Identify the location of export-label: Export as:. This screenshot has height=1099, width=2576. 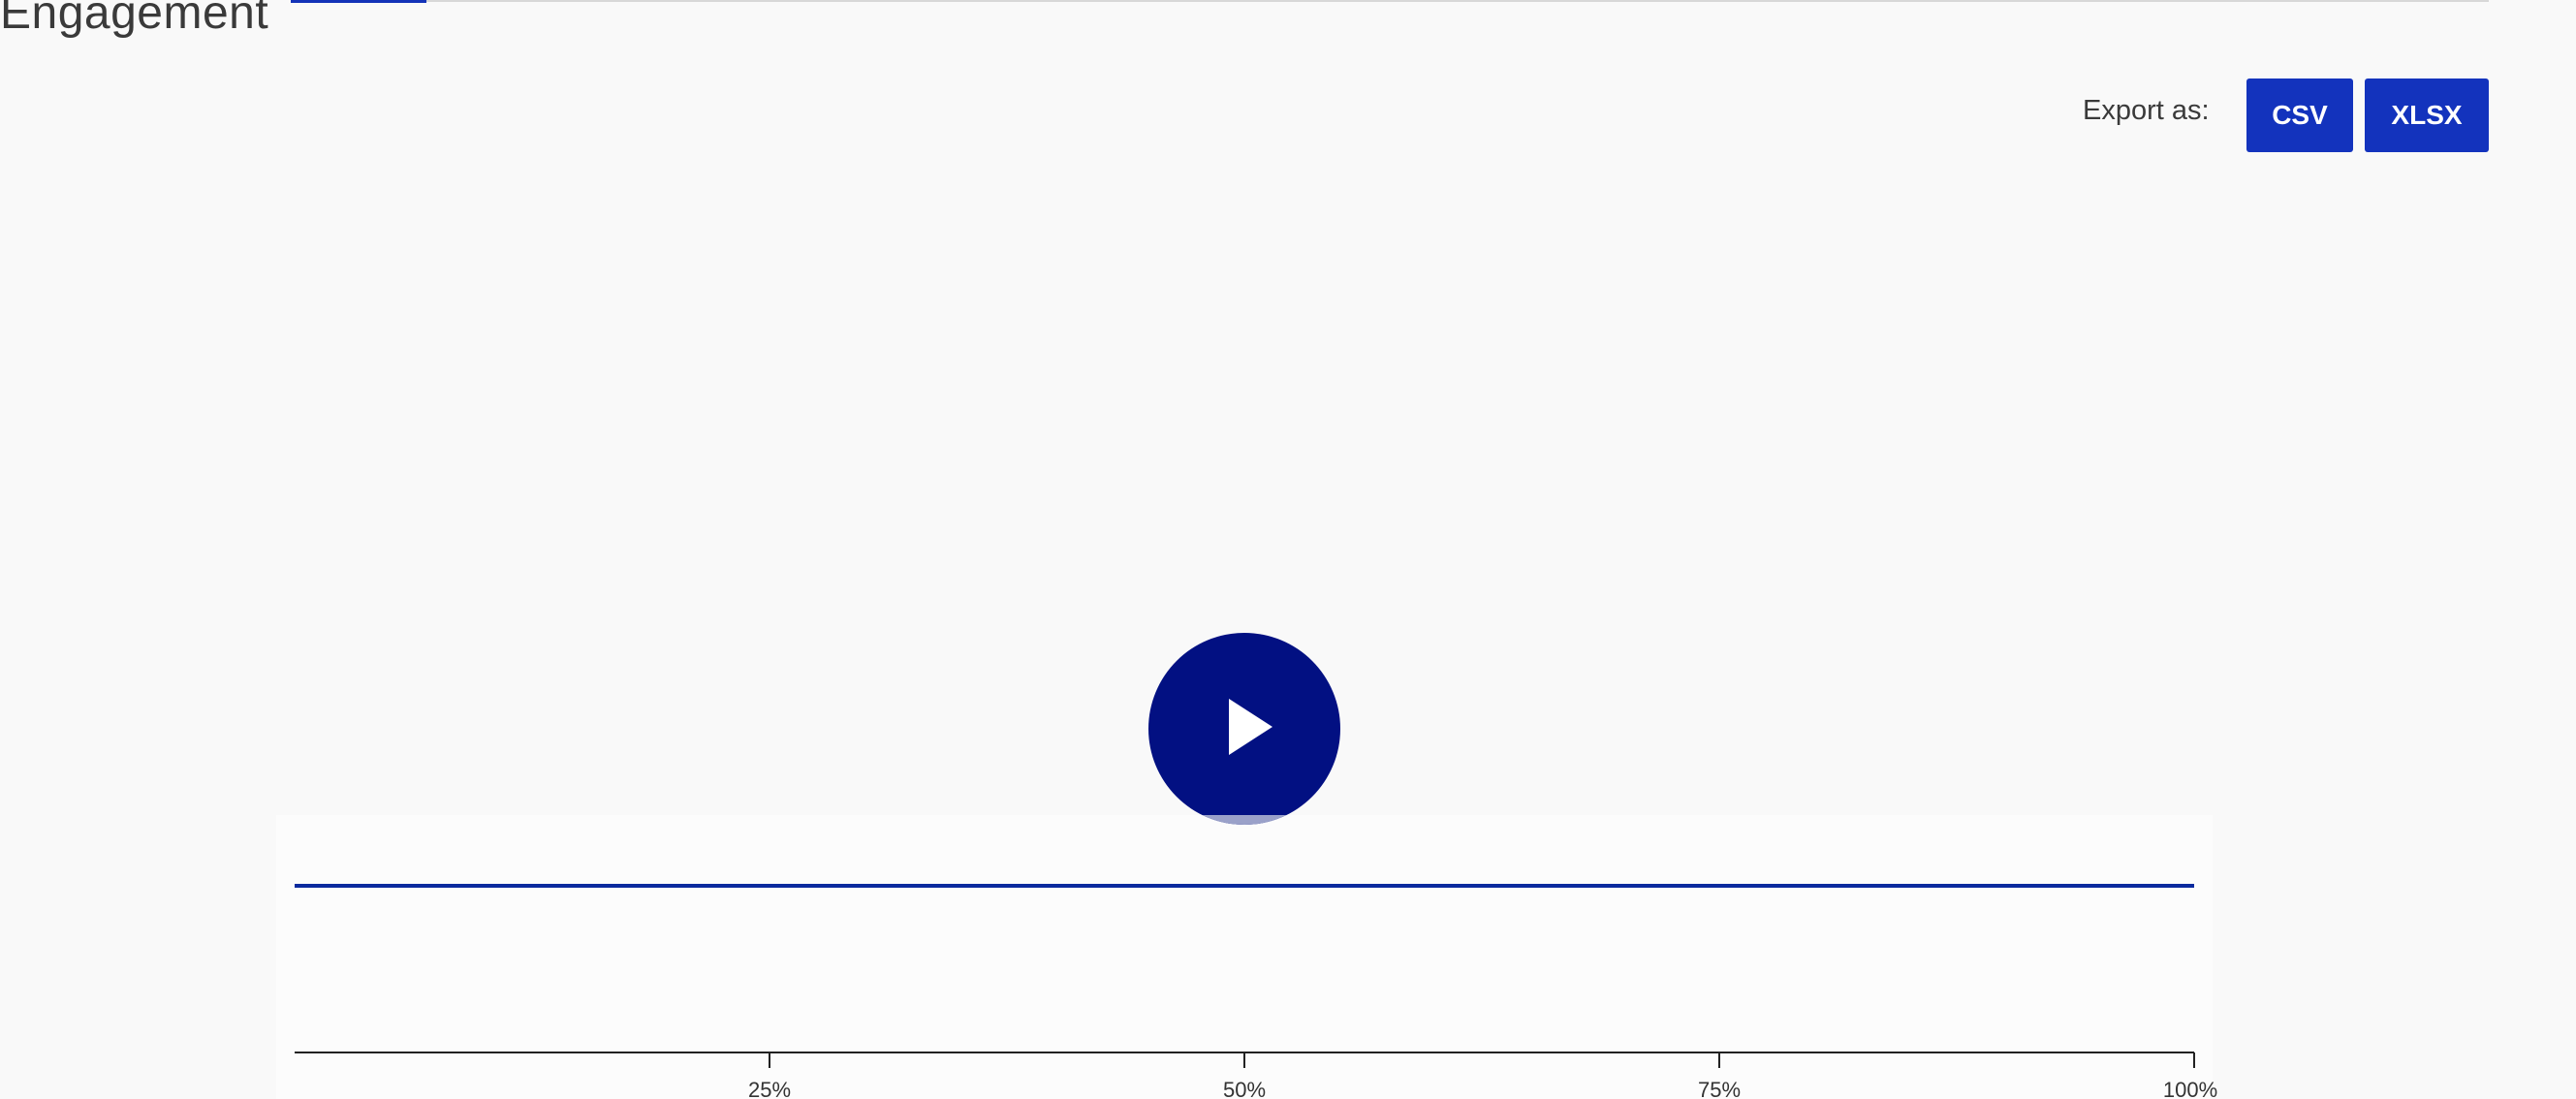
(2146, 110).